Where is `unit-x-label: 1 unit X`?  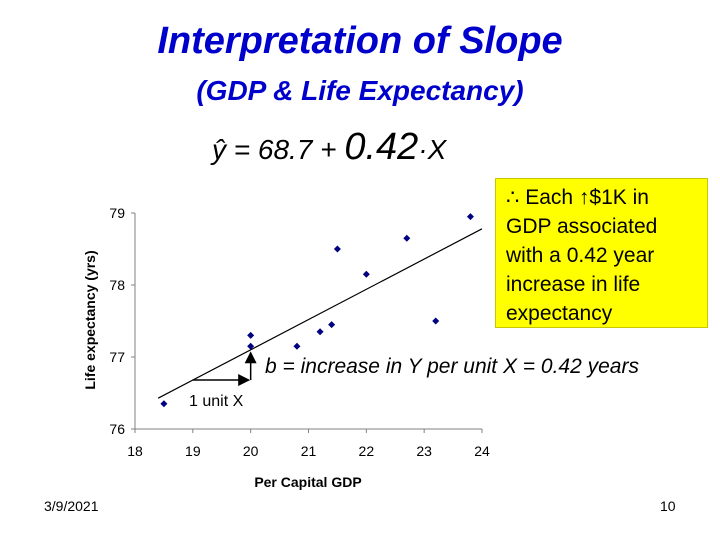 unit-x-label: 1 unit X is located at coordinates (216, 401).